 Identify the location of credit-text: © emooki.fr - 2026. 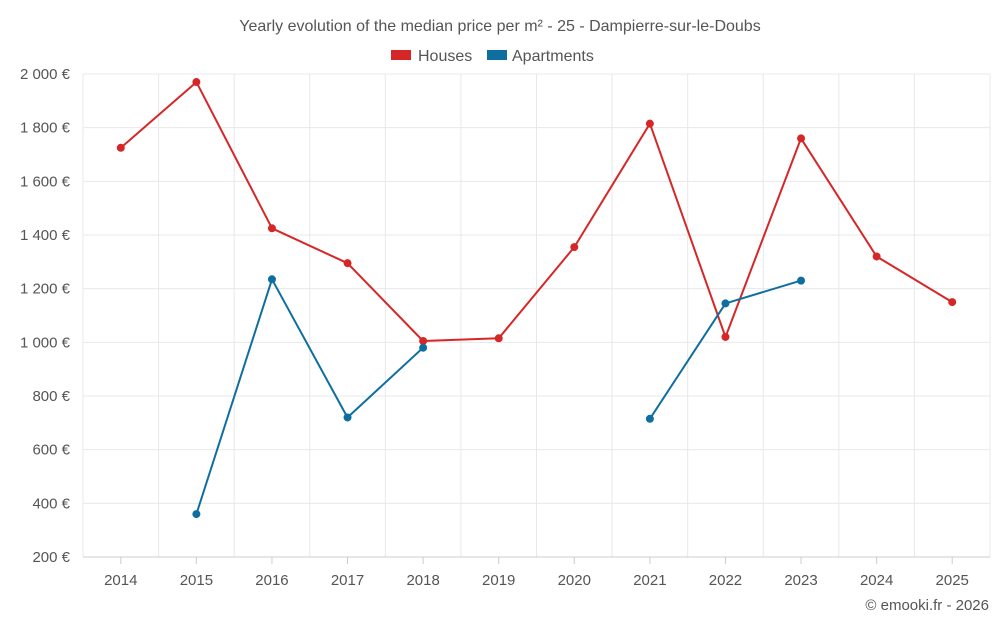
(927, 605).